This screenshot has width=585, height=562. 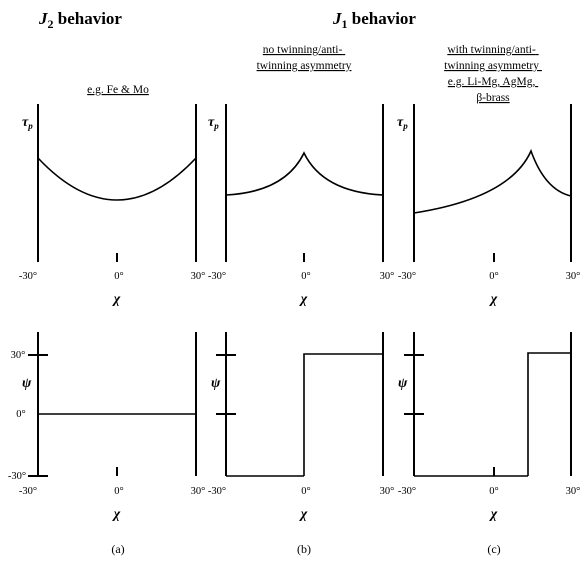 What do you see at coordinates (407, 276) in the screenshot?
I see `tick-neg30-c: -30°` at bounding box center [407, 276].